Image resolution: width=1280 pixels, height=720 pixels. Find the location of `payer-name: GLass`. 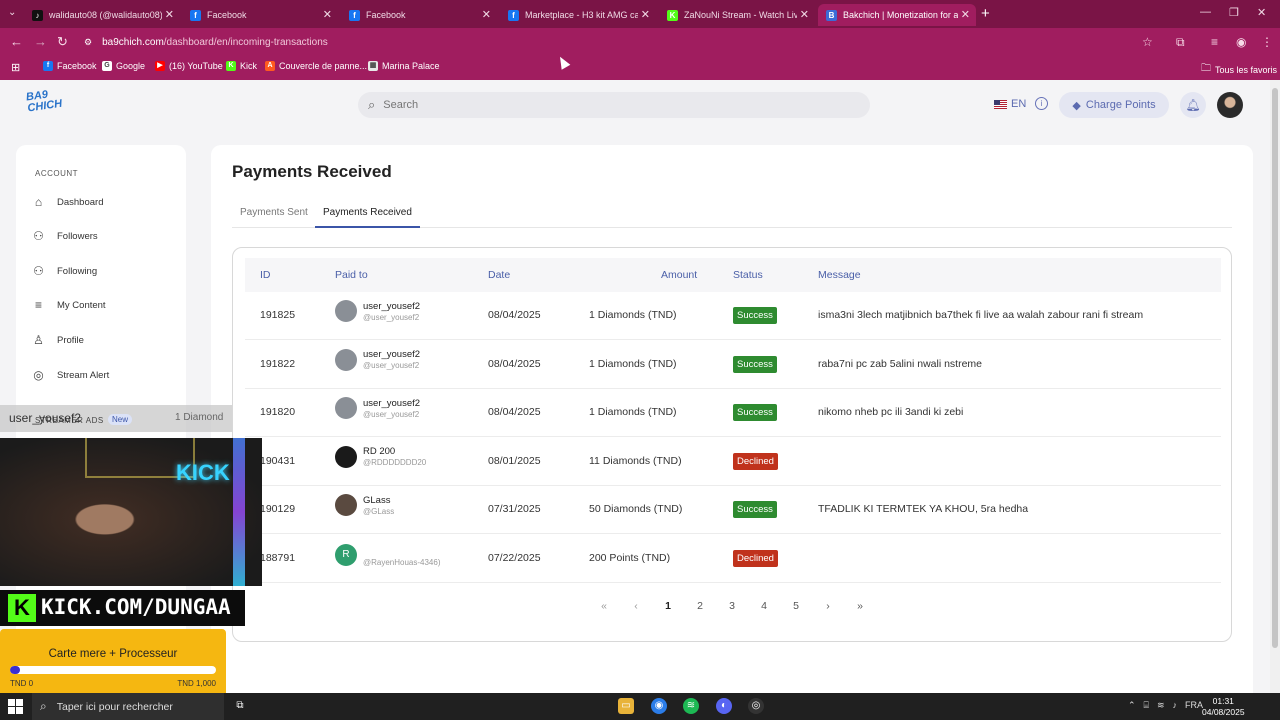

payer-name: GLass is located at coordinates (377, 500).